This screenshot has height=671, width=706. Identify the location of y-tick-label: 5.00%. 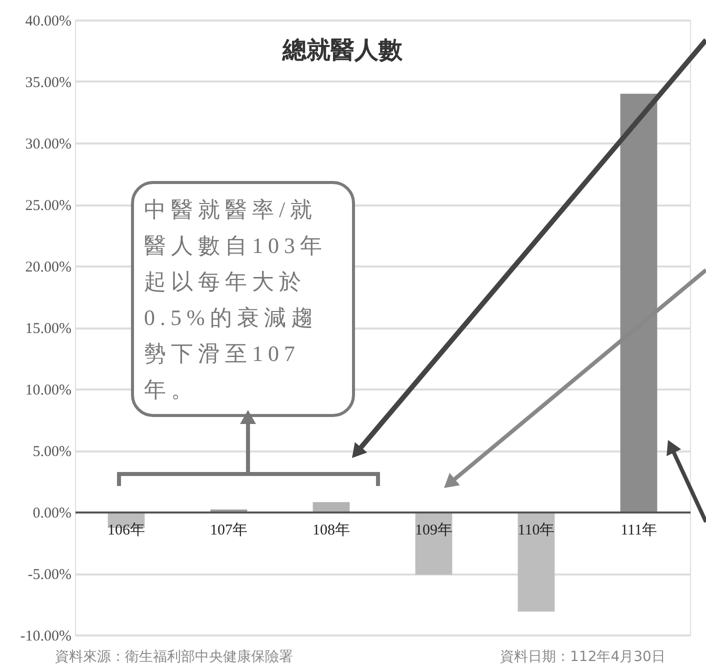
(52, 452).